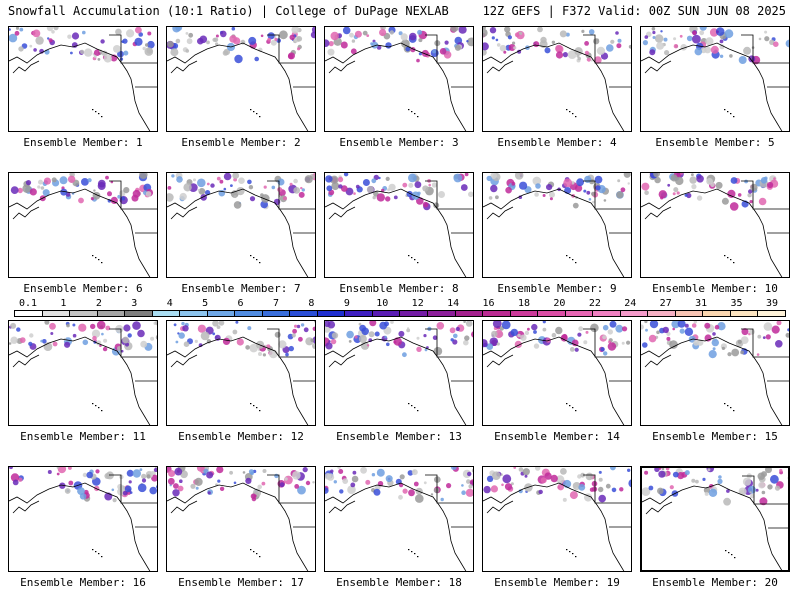  Describe the element at coordinates (83, 79) in the screenshot. I see `member-map` at that location.